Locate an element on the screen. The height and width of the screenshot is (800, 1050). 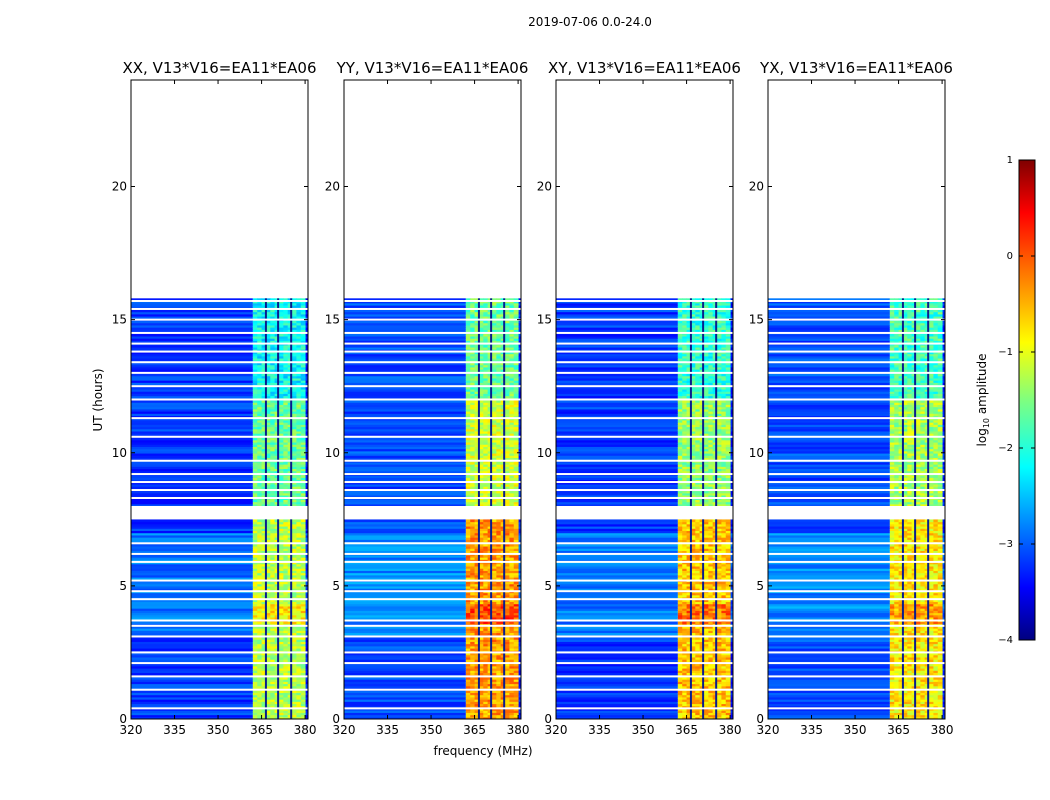
flagged-row is located at coordinates (219, 561).